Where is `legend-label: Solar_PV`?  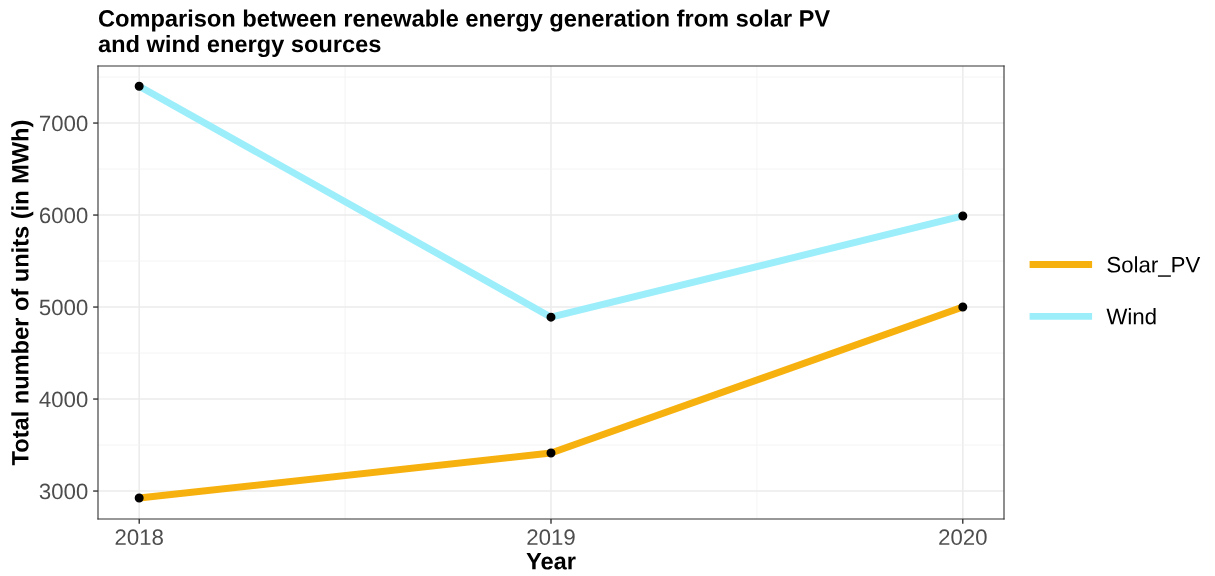
legend-label: Solar_PV is located at coordinates (1154, 266).